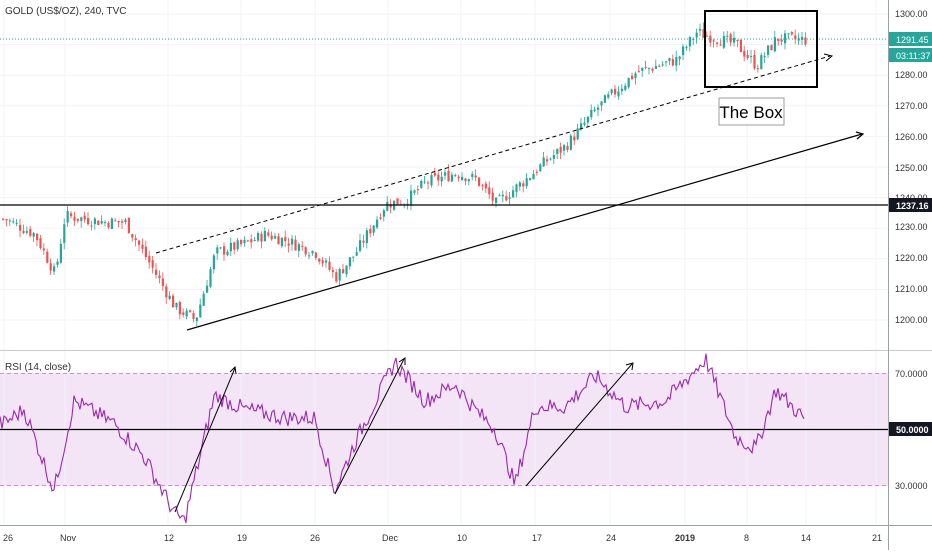 Image resolution: width=932 pixels, height=555 pixels. Describe the element at coordinates (685, 538) in the screenshot. I see `time-tick-label: 2019` at that location.